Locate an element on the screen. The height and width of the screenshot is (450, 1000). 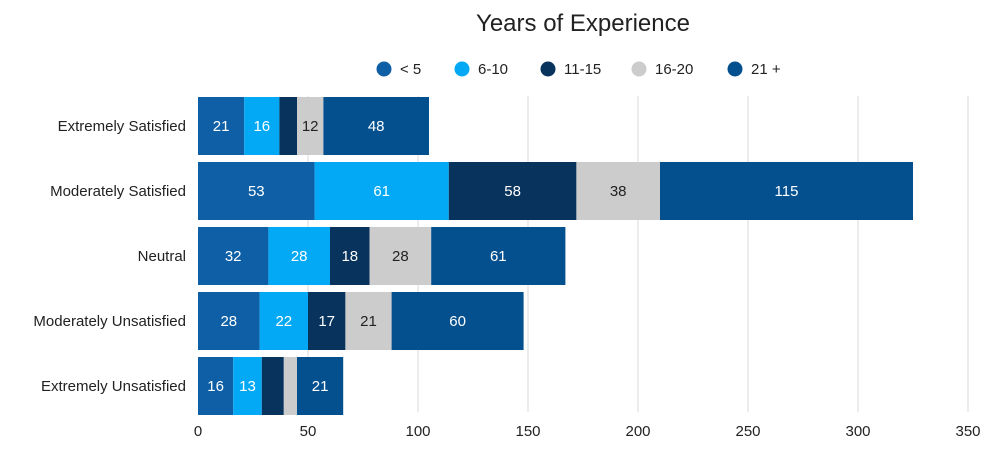
bar-value-label: 32 is located at coordinates (233, 256).